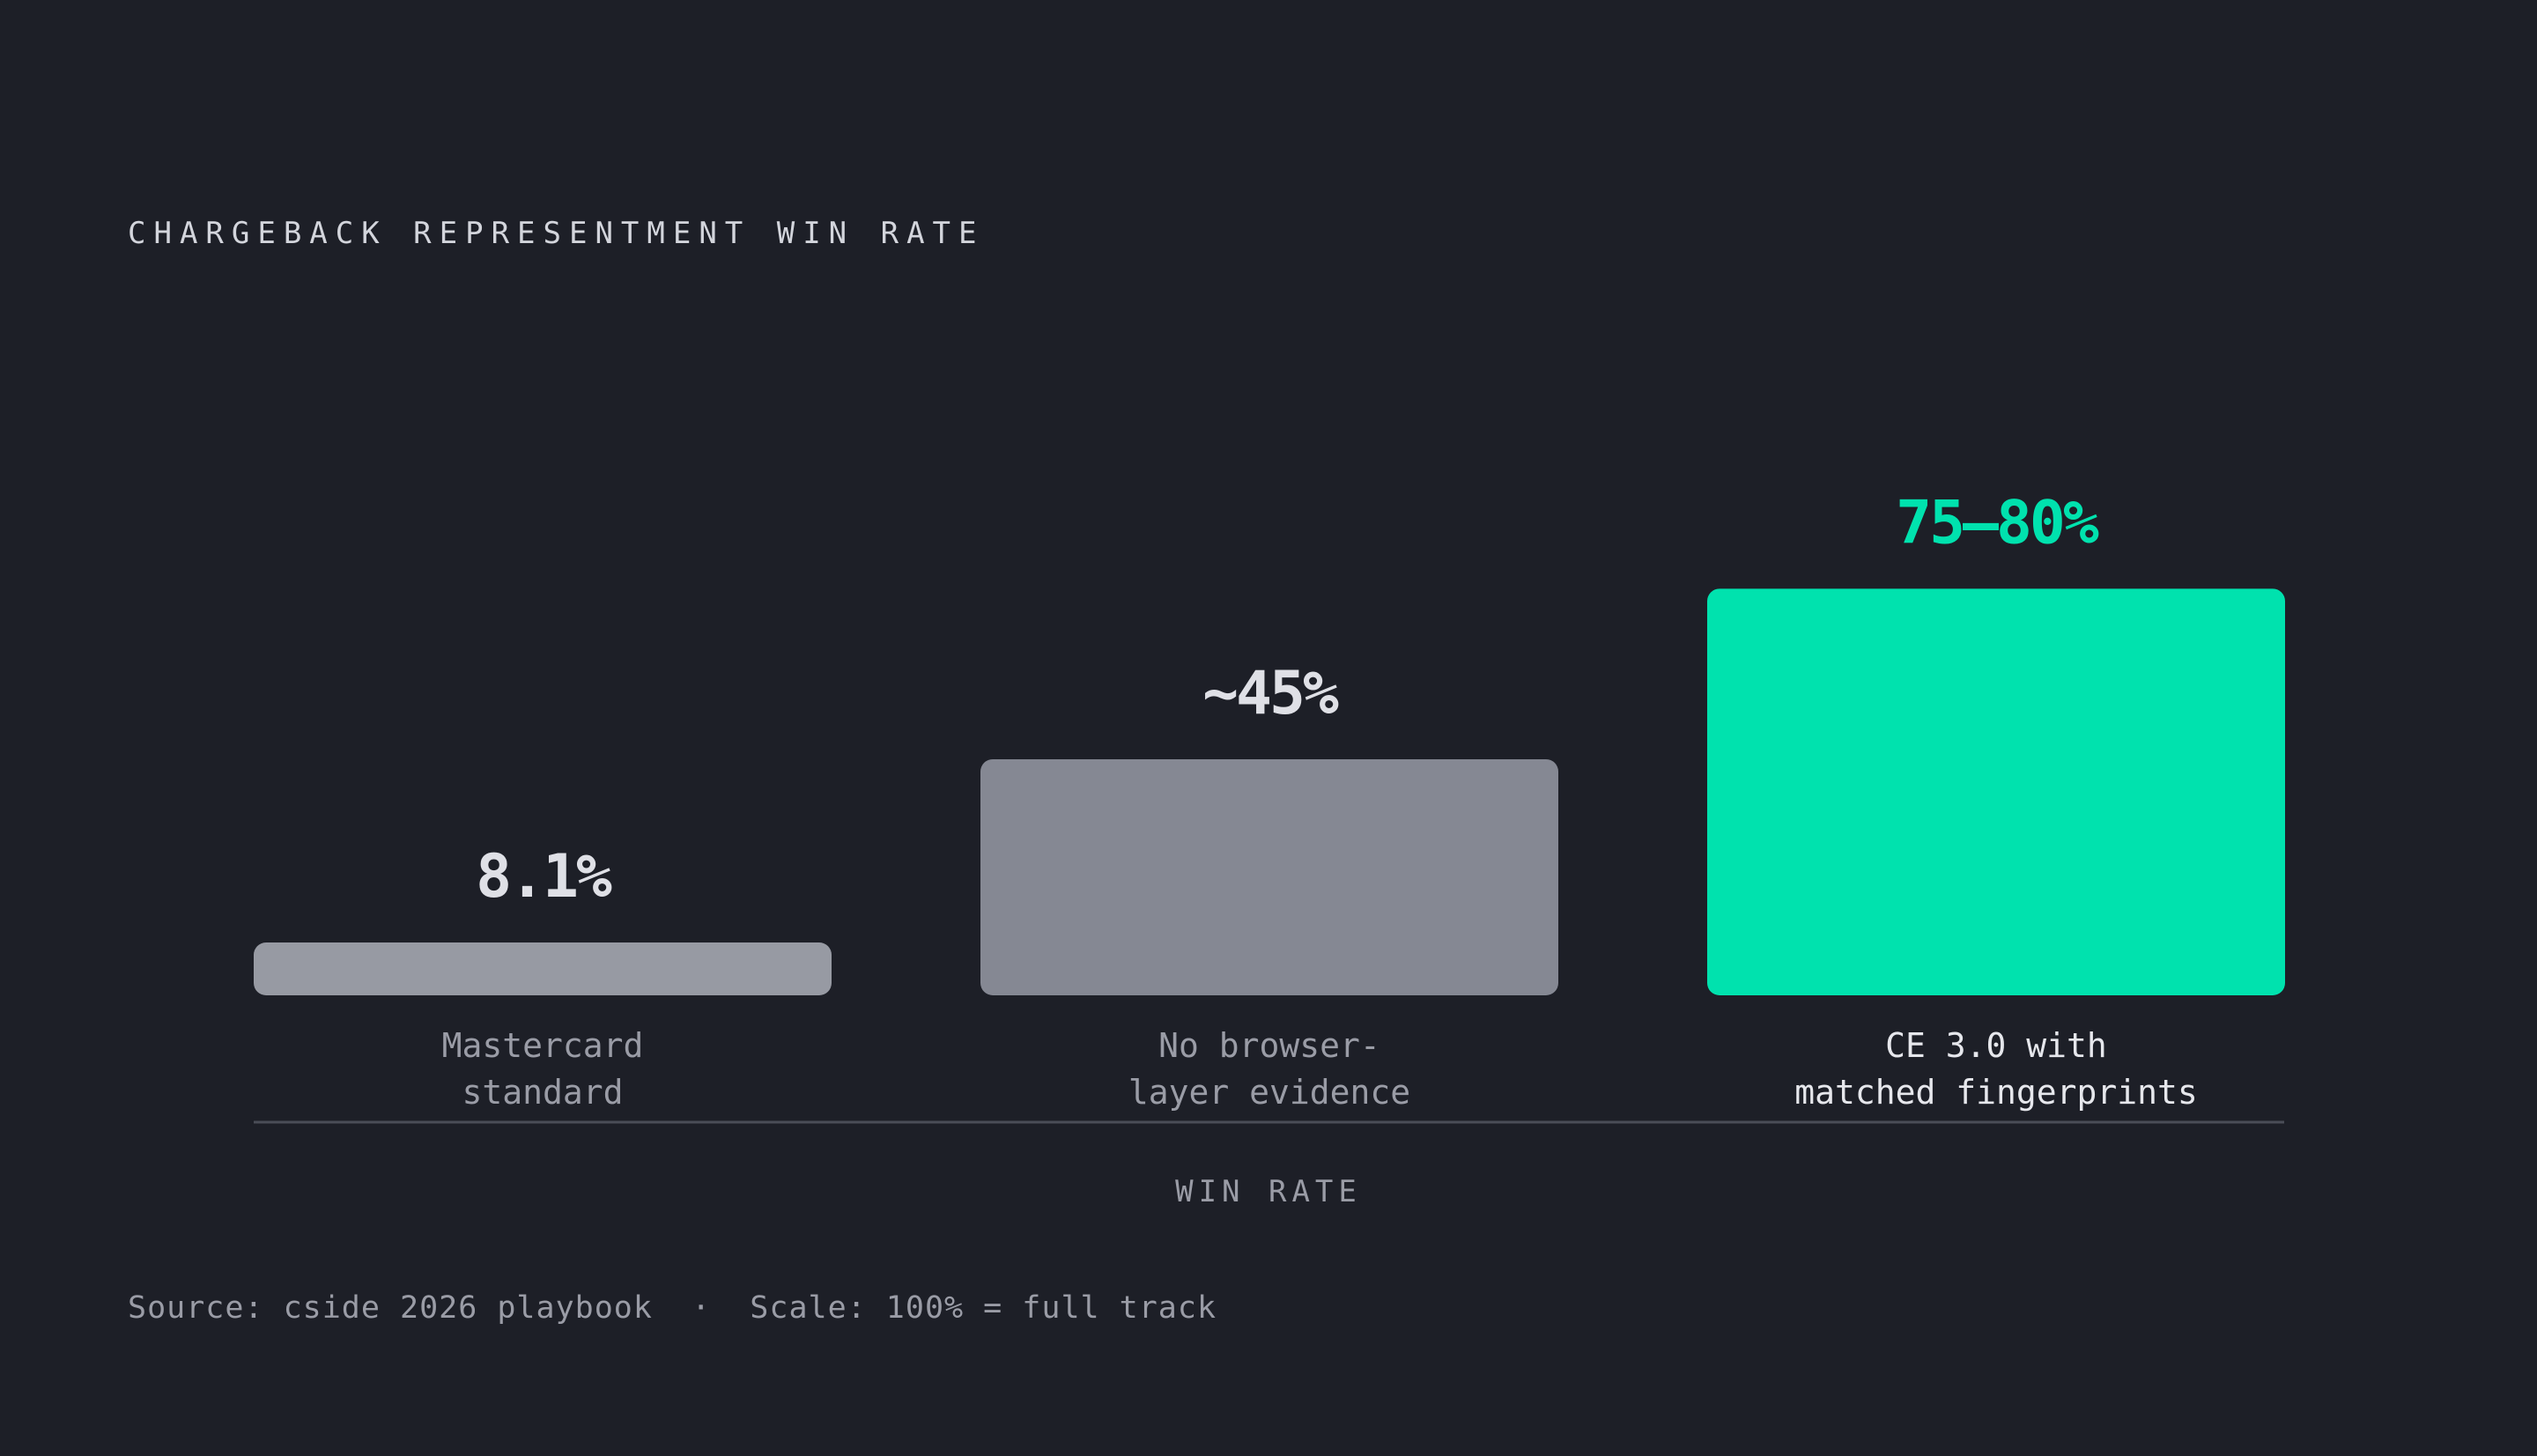 The width and height of the screenshot is (2537, 1456). Describe the element at coordinates (1271, 693) in the screenshot. I see `value-label-2: ~45%` at that location.